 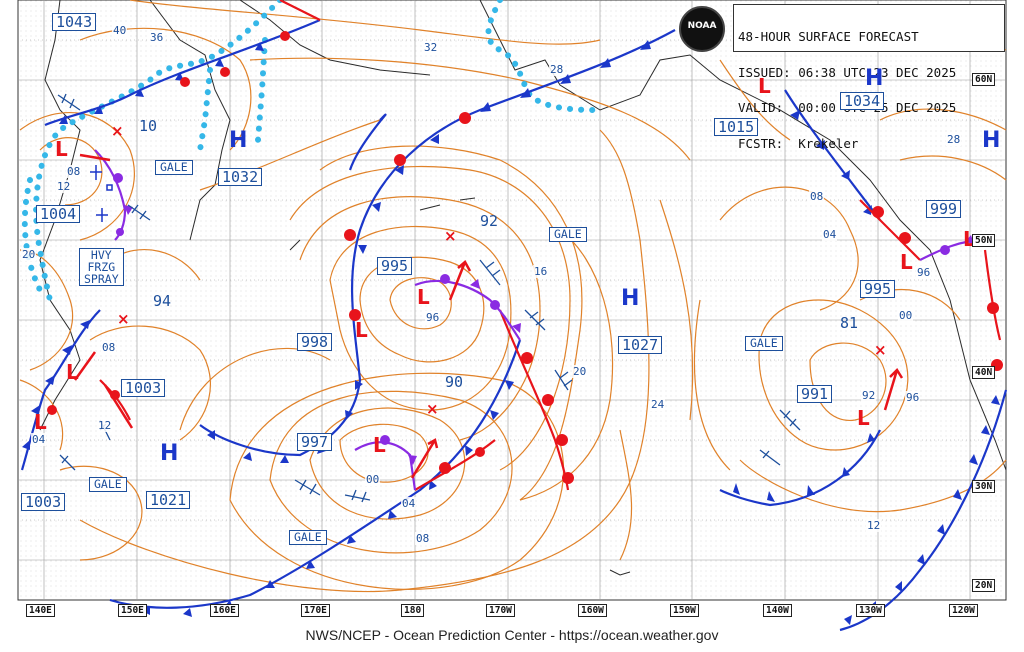 I want to click on marker-symbols, so click(x=101, y=193).